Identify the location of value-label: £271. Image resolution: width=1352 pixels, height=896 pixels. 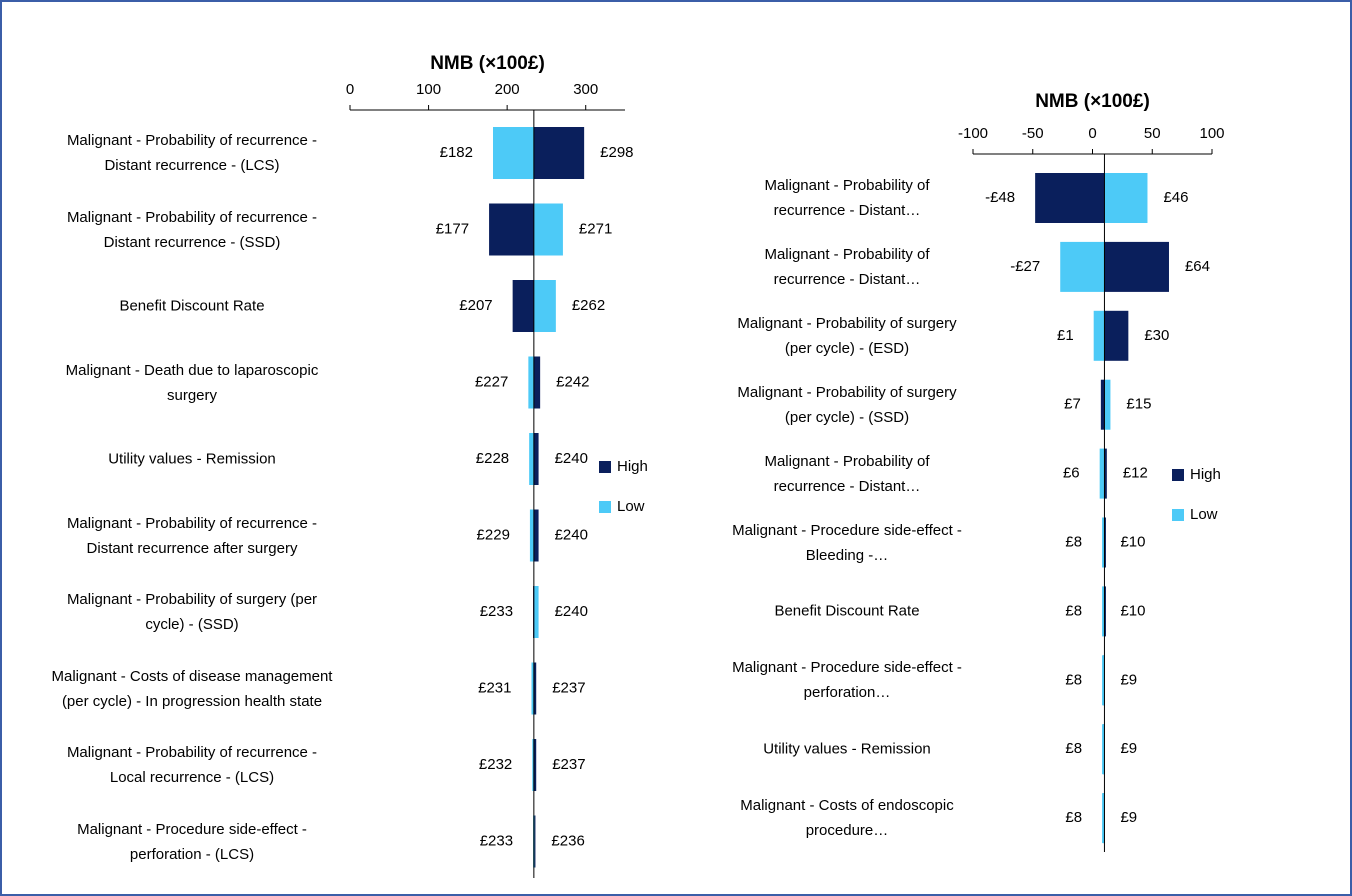
(595, 228).